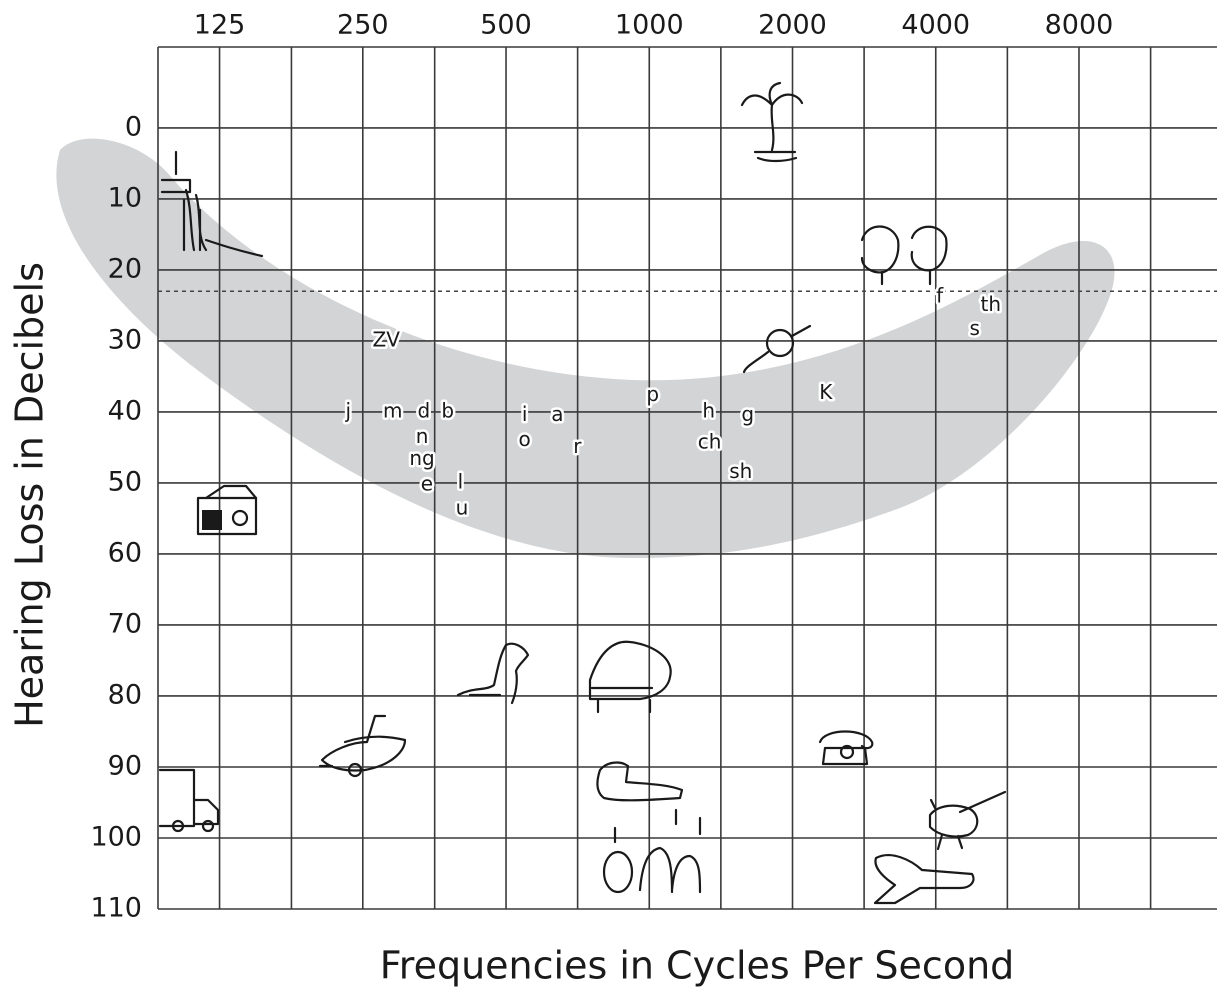  Describe the element at coordinates (649, 25) in the screenshot. I see `x-tick-label: 1000` at that location.